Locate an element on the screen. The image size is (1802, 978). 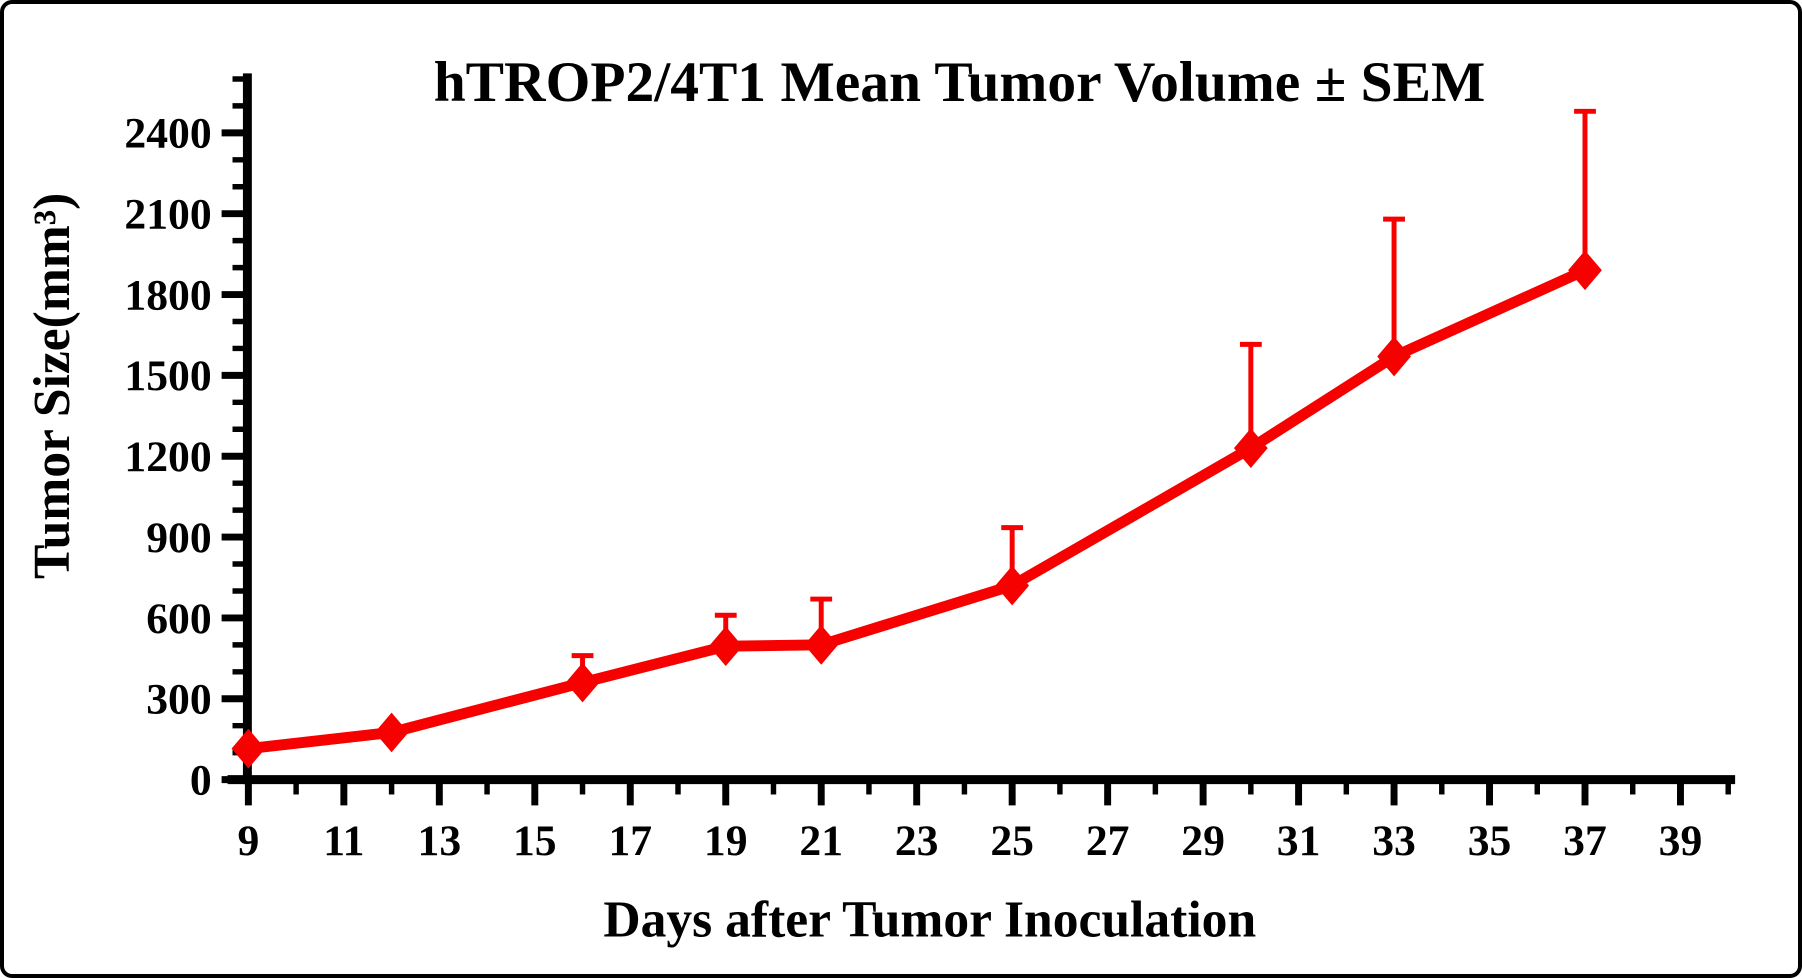
x-tick-label: 25 is located at coordinates (1012, 841).